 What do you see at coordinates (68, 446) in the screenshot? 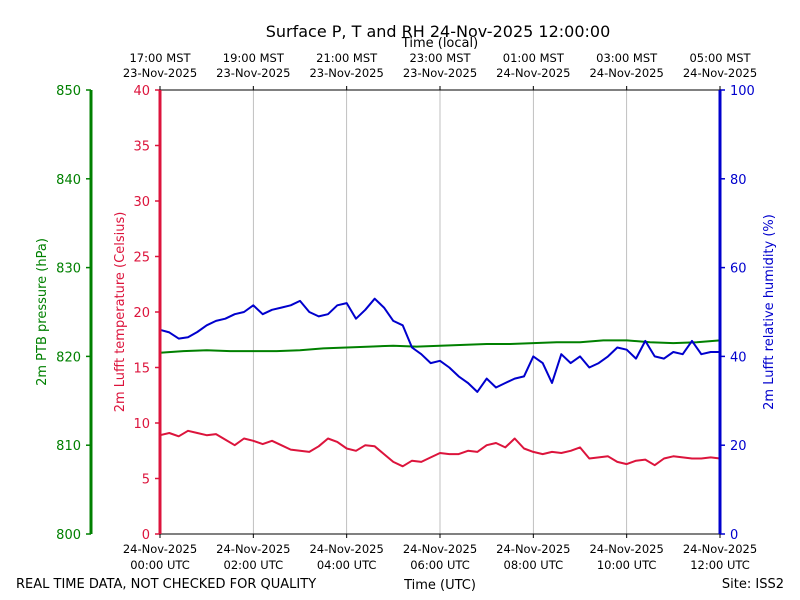
I see `pressure-tick-label: 810` at bounding box center [68, 446].